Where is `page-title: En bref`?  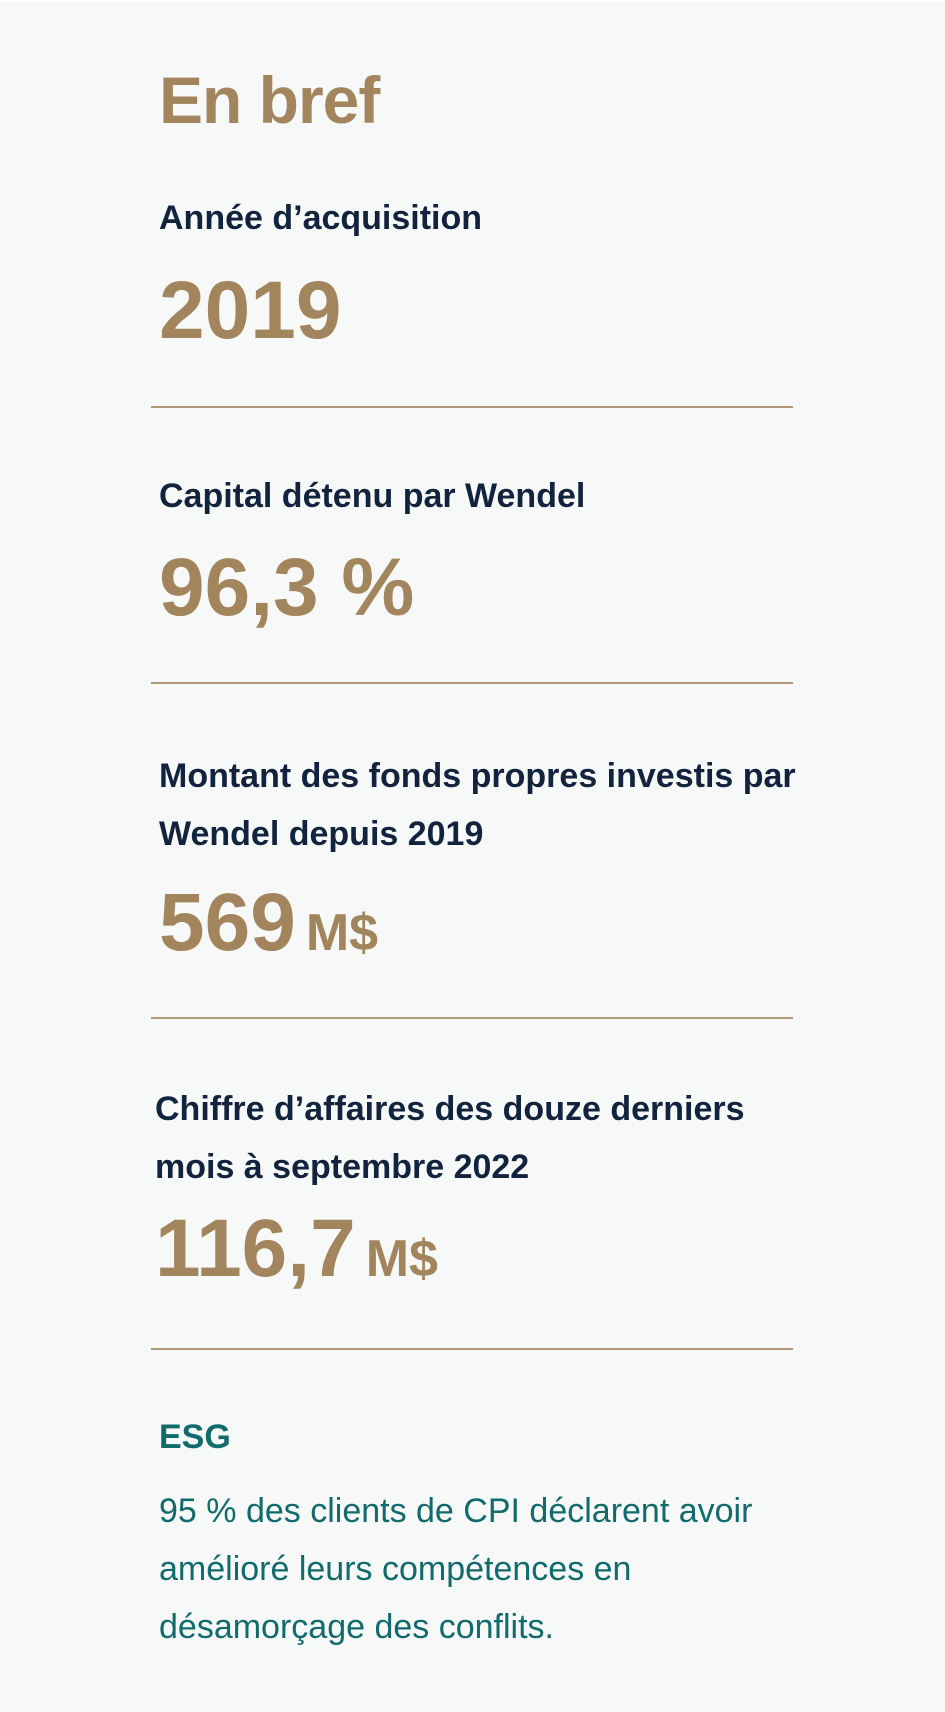
page-title: En bref is located at coordinates (269, 100).